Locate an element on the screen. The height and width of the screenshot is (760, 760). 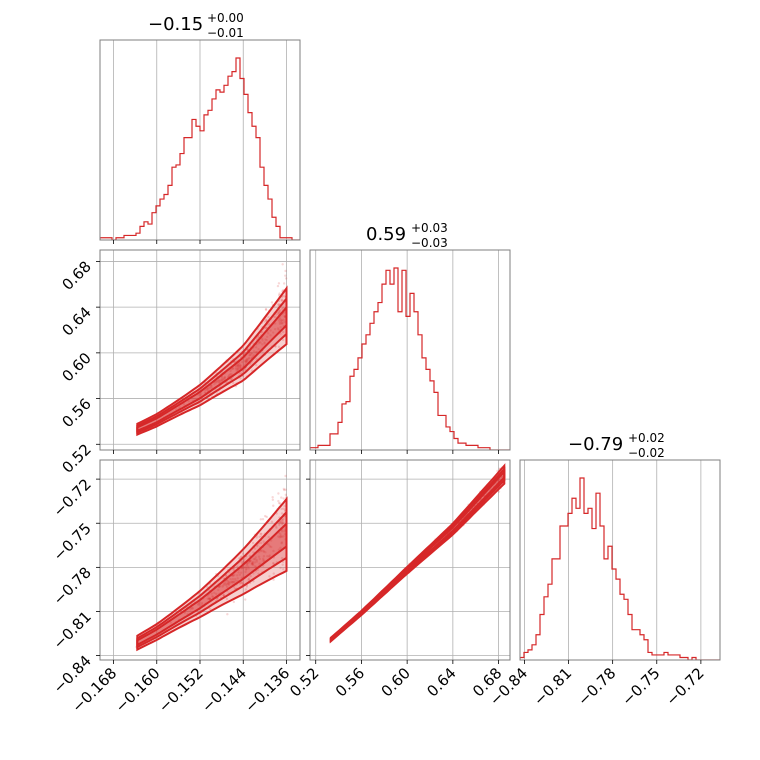
contour-inner is located at coordinates (212, 368).